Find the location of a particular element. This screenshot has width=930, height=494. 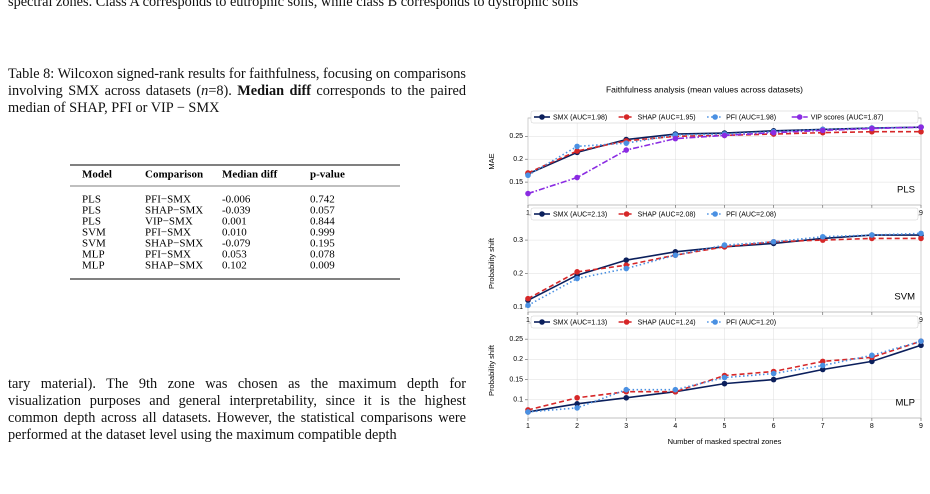

table-cell: 0.001 is located at coordinates (234, 222).